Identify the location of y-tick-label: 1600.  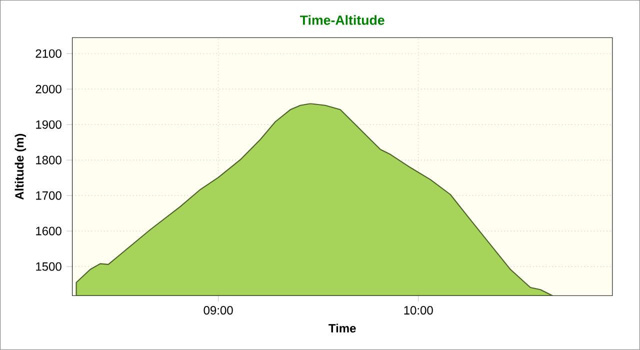
(49, 231).